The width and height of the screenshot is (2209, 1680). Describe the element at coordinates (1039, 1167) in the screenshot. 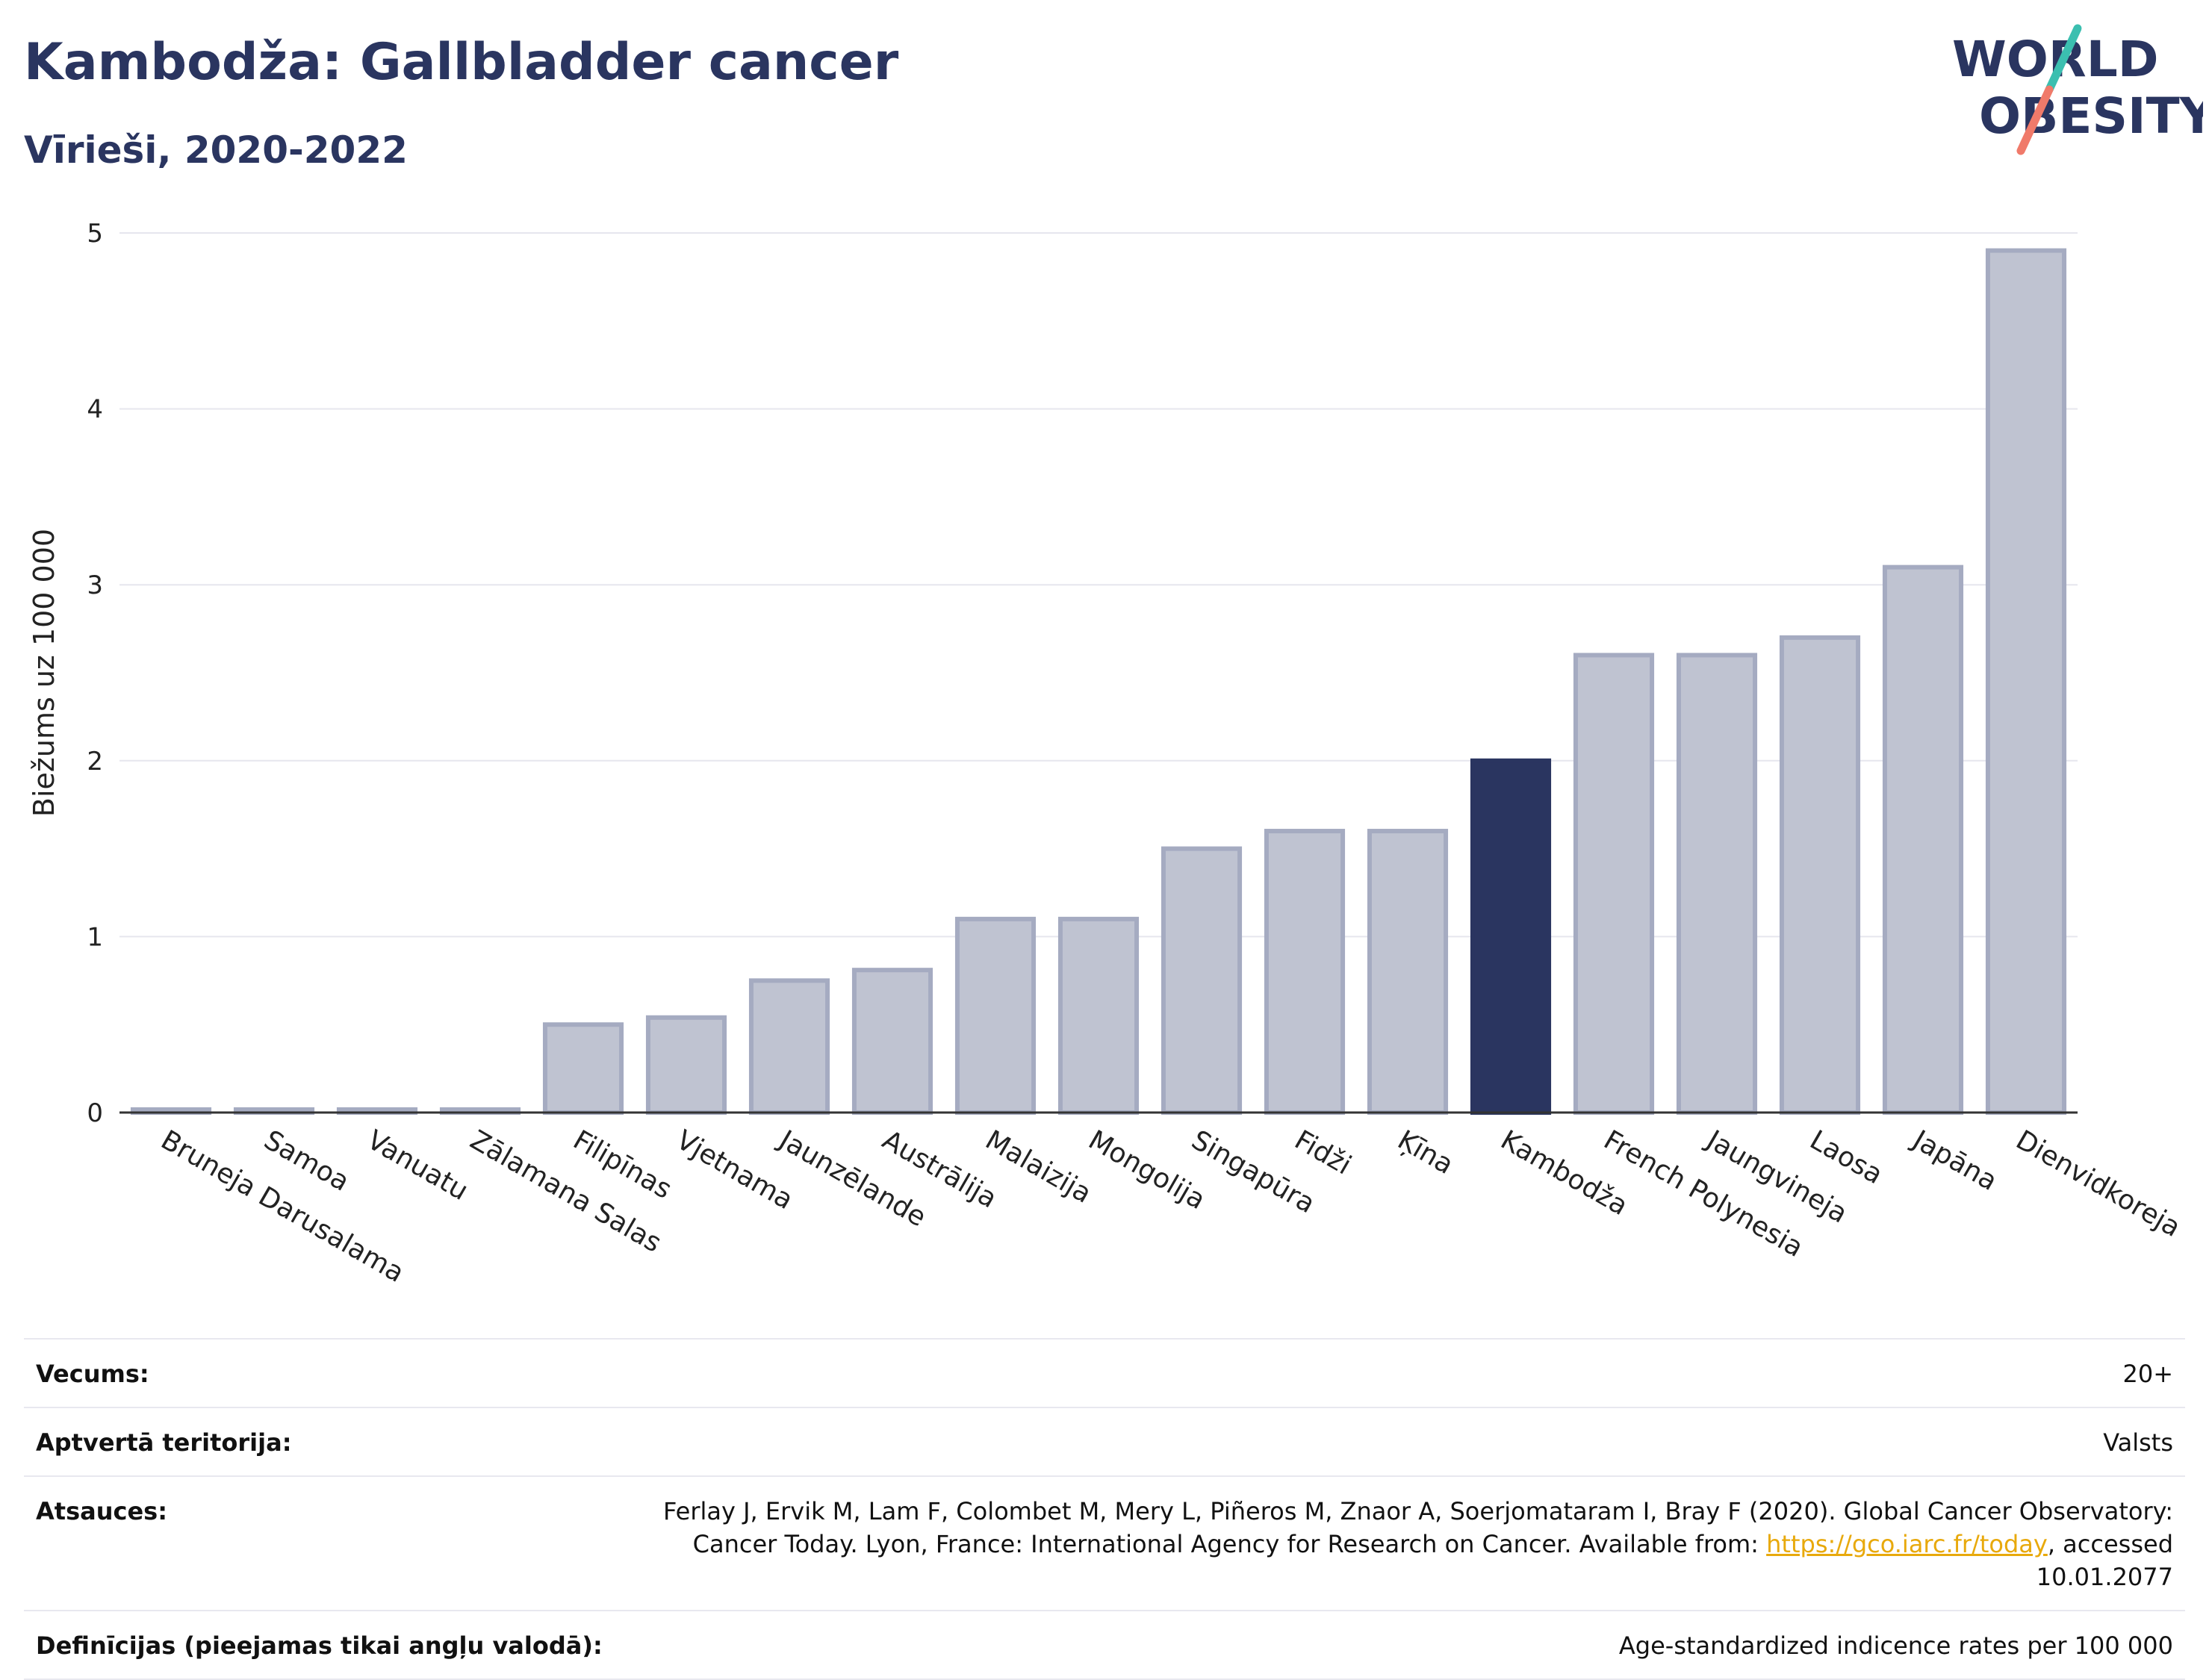

I see `x-tick-label: Malaizija` at that location.